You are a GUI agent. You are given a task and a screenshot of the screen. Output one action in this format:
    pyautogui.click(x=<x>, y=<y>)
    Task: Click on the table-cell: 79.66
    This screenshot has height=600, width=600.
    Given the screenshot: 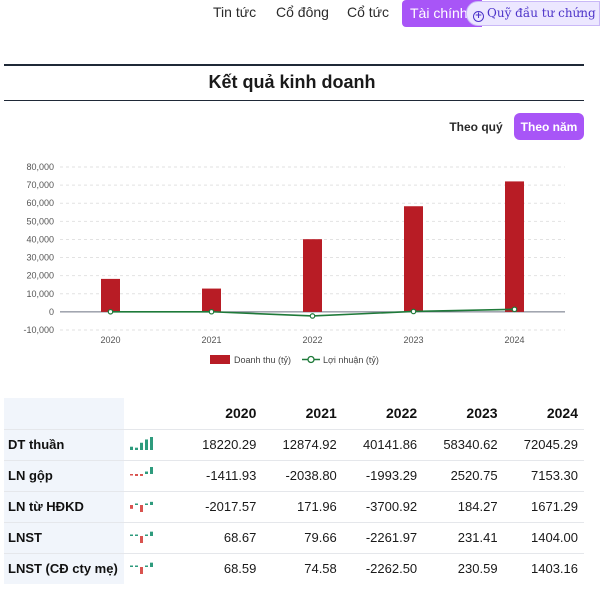 What is the action you would take?
    pyautogui.click(x=302, y=537)
    